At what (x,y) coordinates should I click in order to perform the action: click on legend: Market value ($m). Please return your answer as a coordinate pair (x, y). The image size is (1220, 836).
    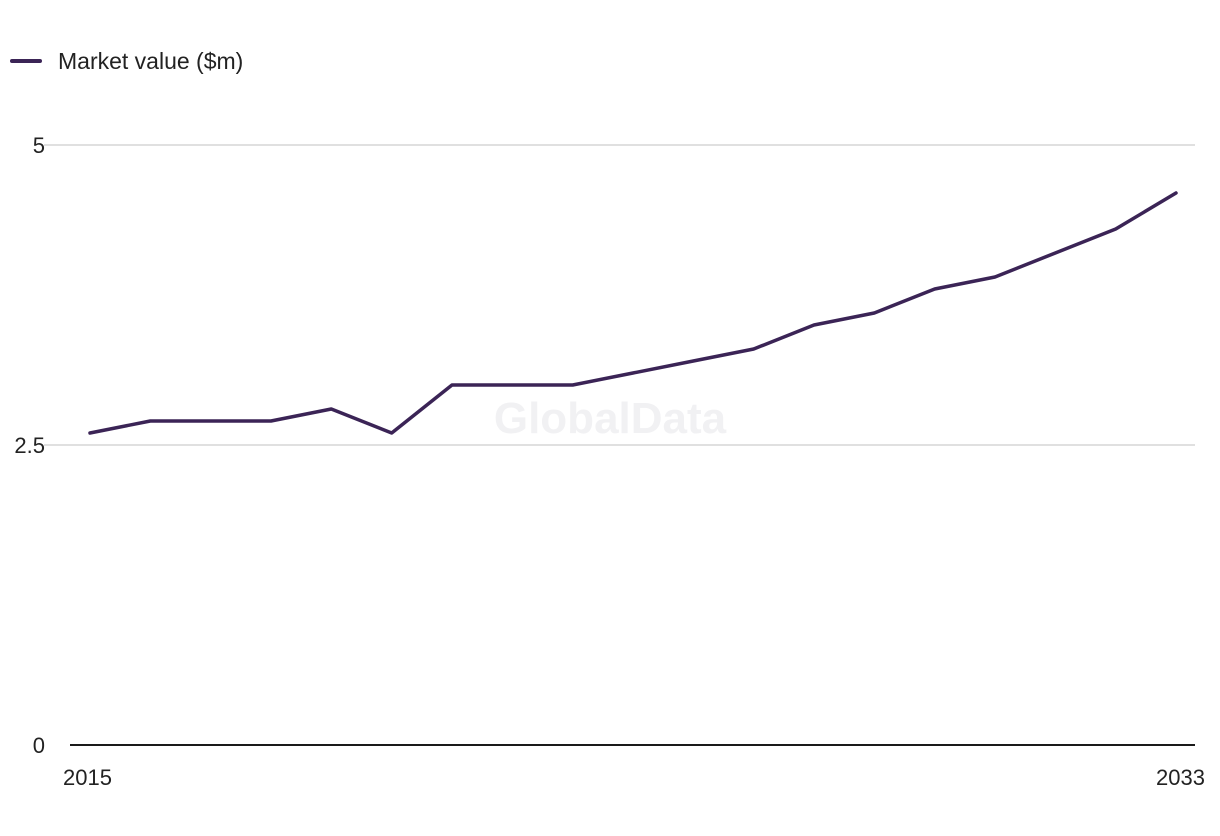
    Looking at the image, I should click on (126, 61).